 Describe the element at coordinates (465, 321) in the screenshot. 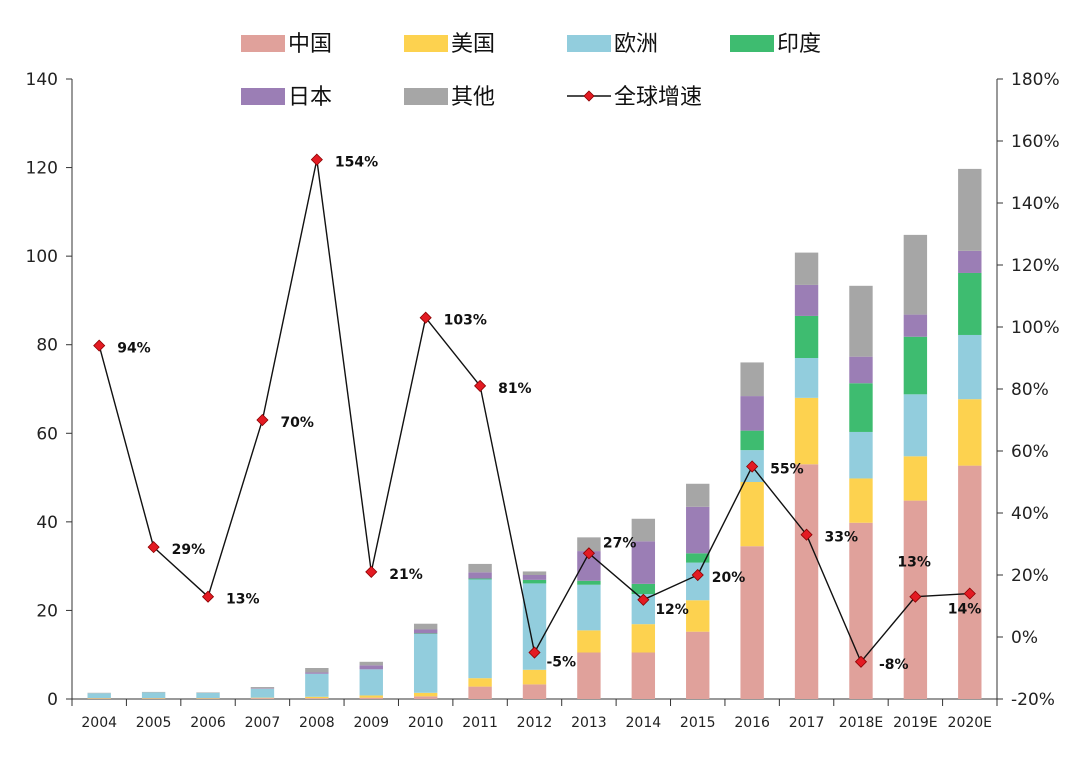

I see `growth-label: 103%` at that location.